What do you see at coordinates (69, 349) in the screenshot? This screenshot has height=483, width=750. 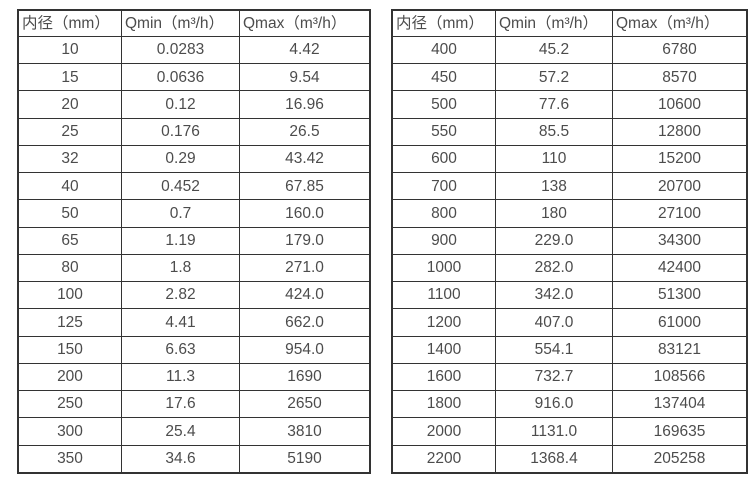 I see `table-cell: 150` at bounding box center [69, 349].